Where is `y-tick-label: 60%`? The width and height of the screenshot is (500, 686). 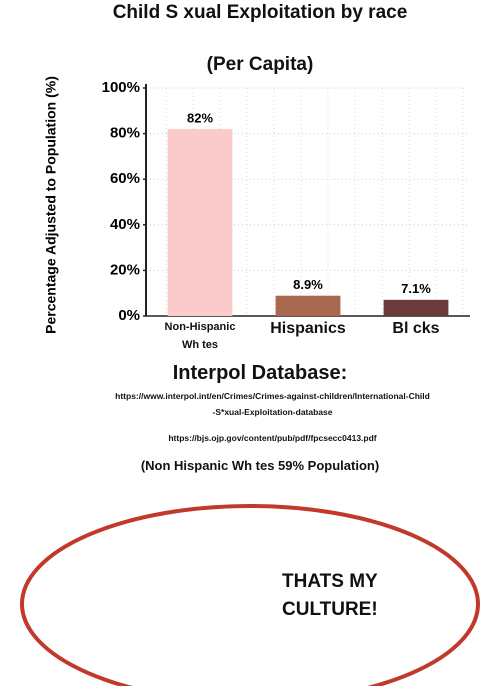
y-tick-label: 60% is located at coordinates (125, 178).